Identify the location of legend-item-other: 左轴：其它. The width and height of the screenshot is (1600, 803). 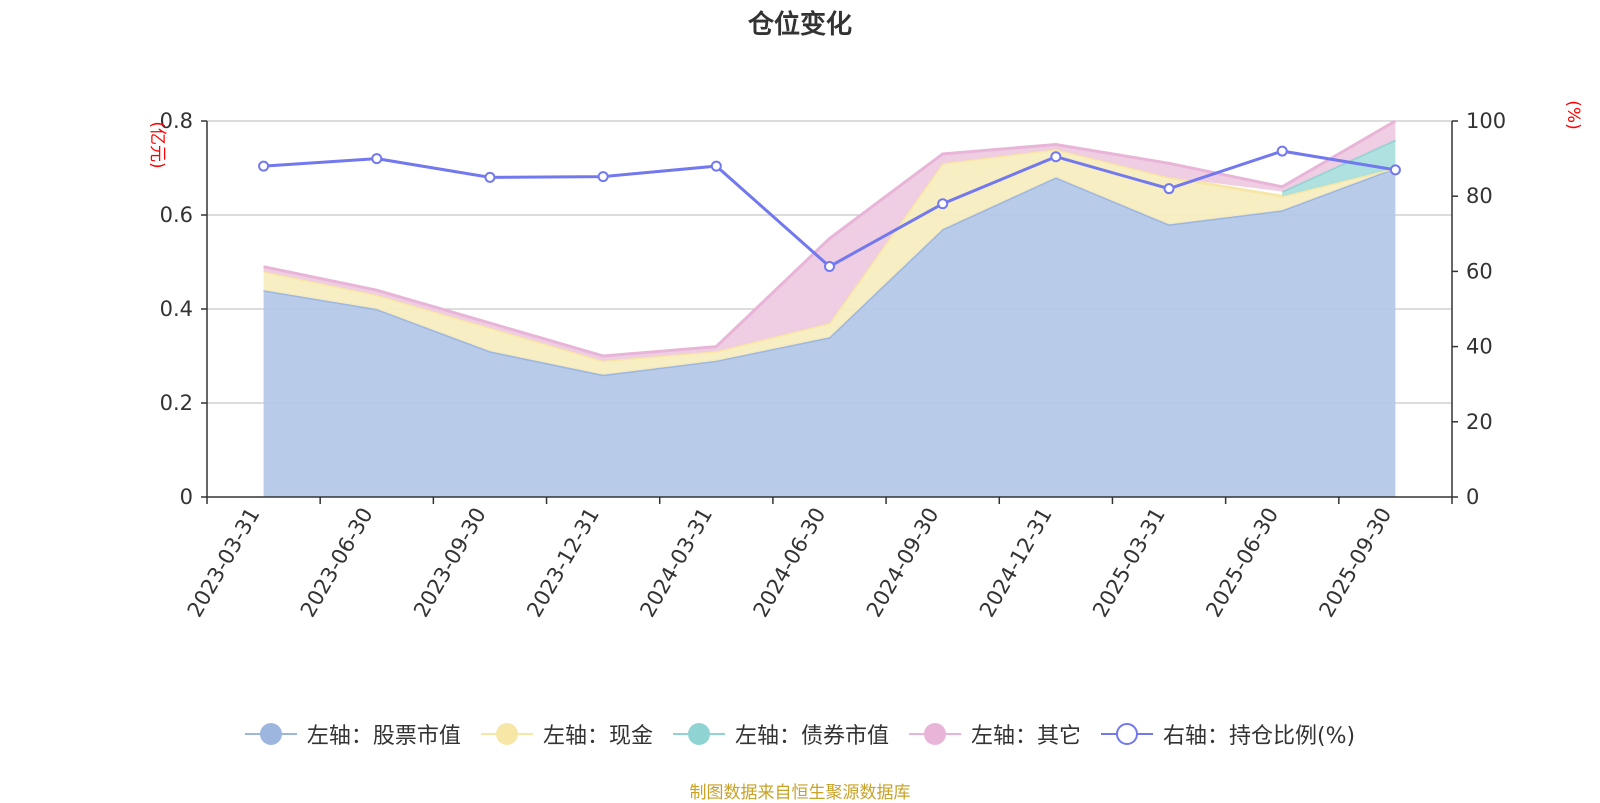
(994, 734).